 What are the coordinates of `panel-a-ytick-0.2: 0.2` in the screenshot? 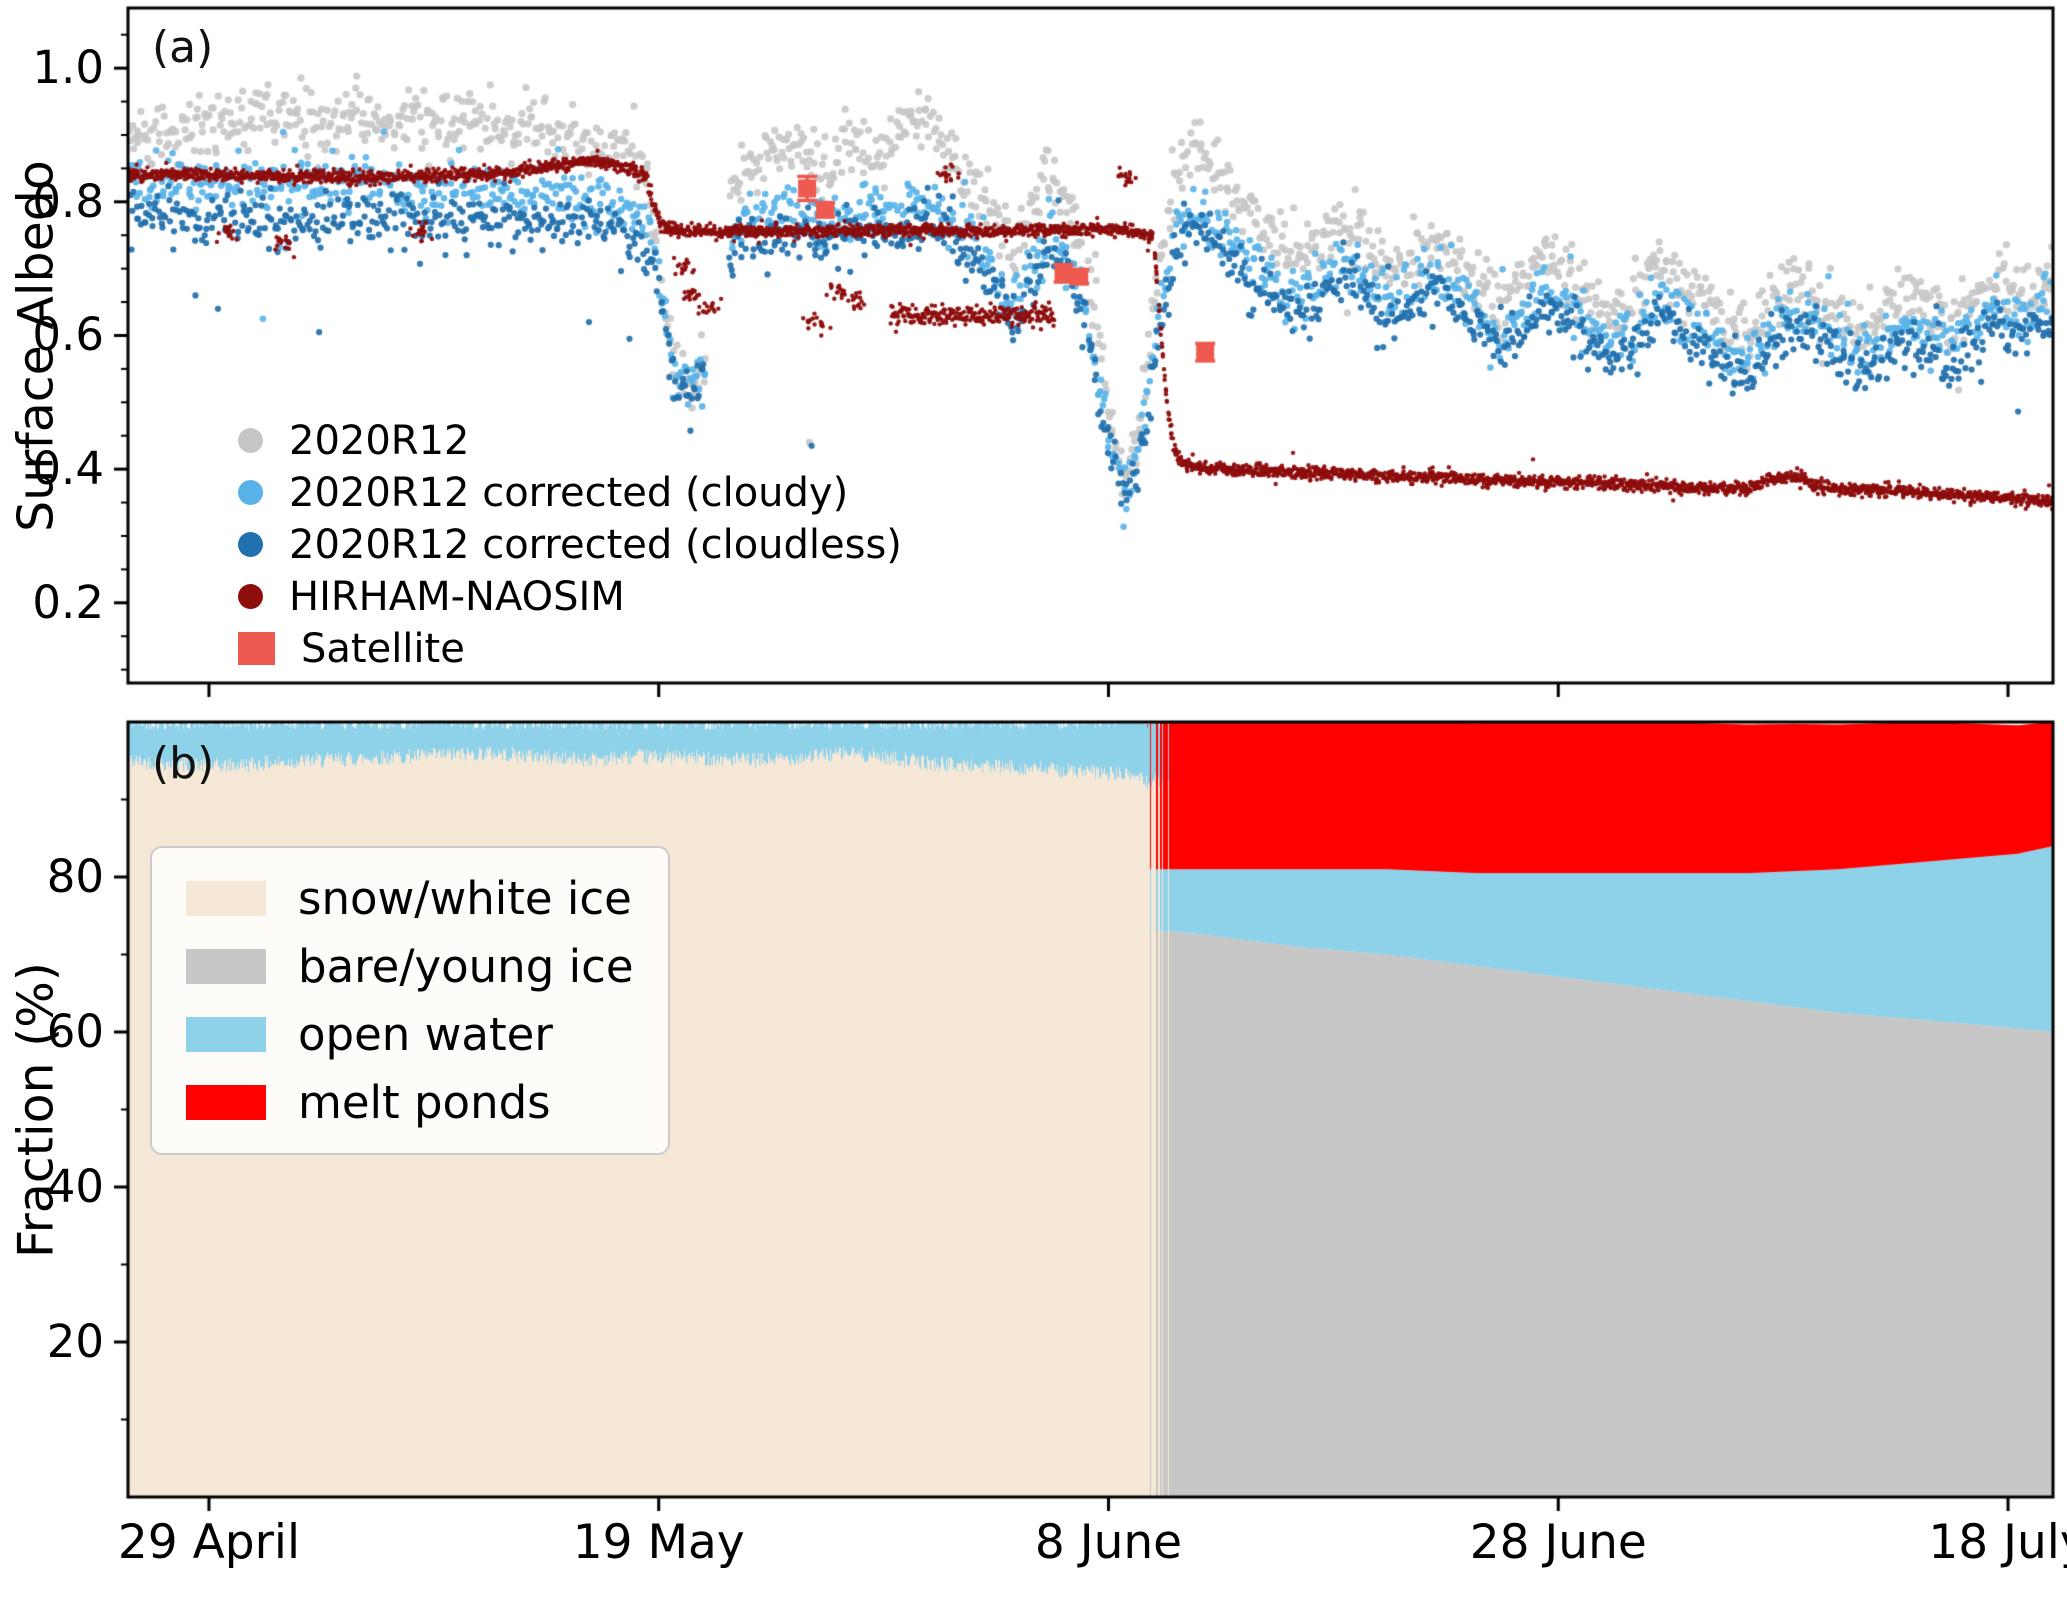 It's located at (68, 602).